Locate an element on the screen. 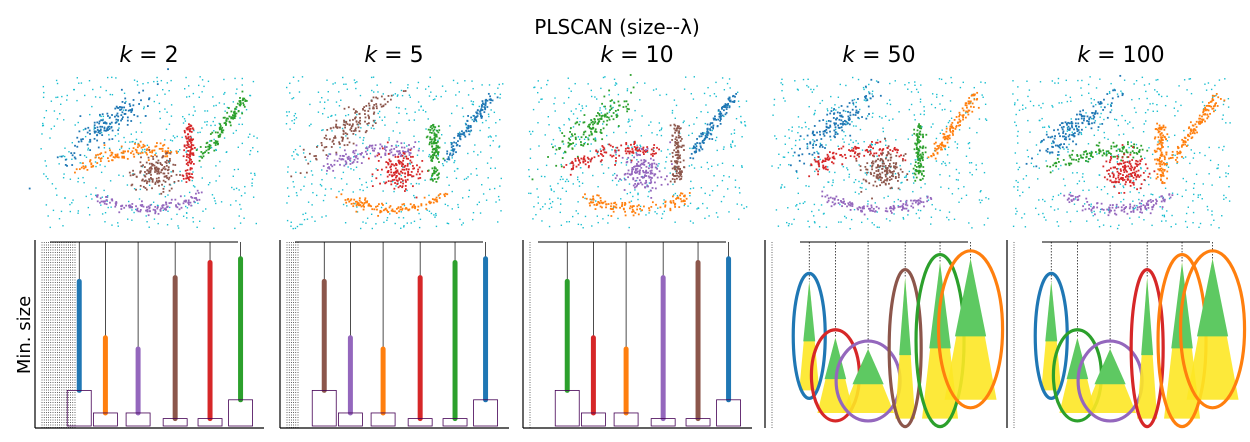  icicle-upper is located at coordinates (868, 367).